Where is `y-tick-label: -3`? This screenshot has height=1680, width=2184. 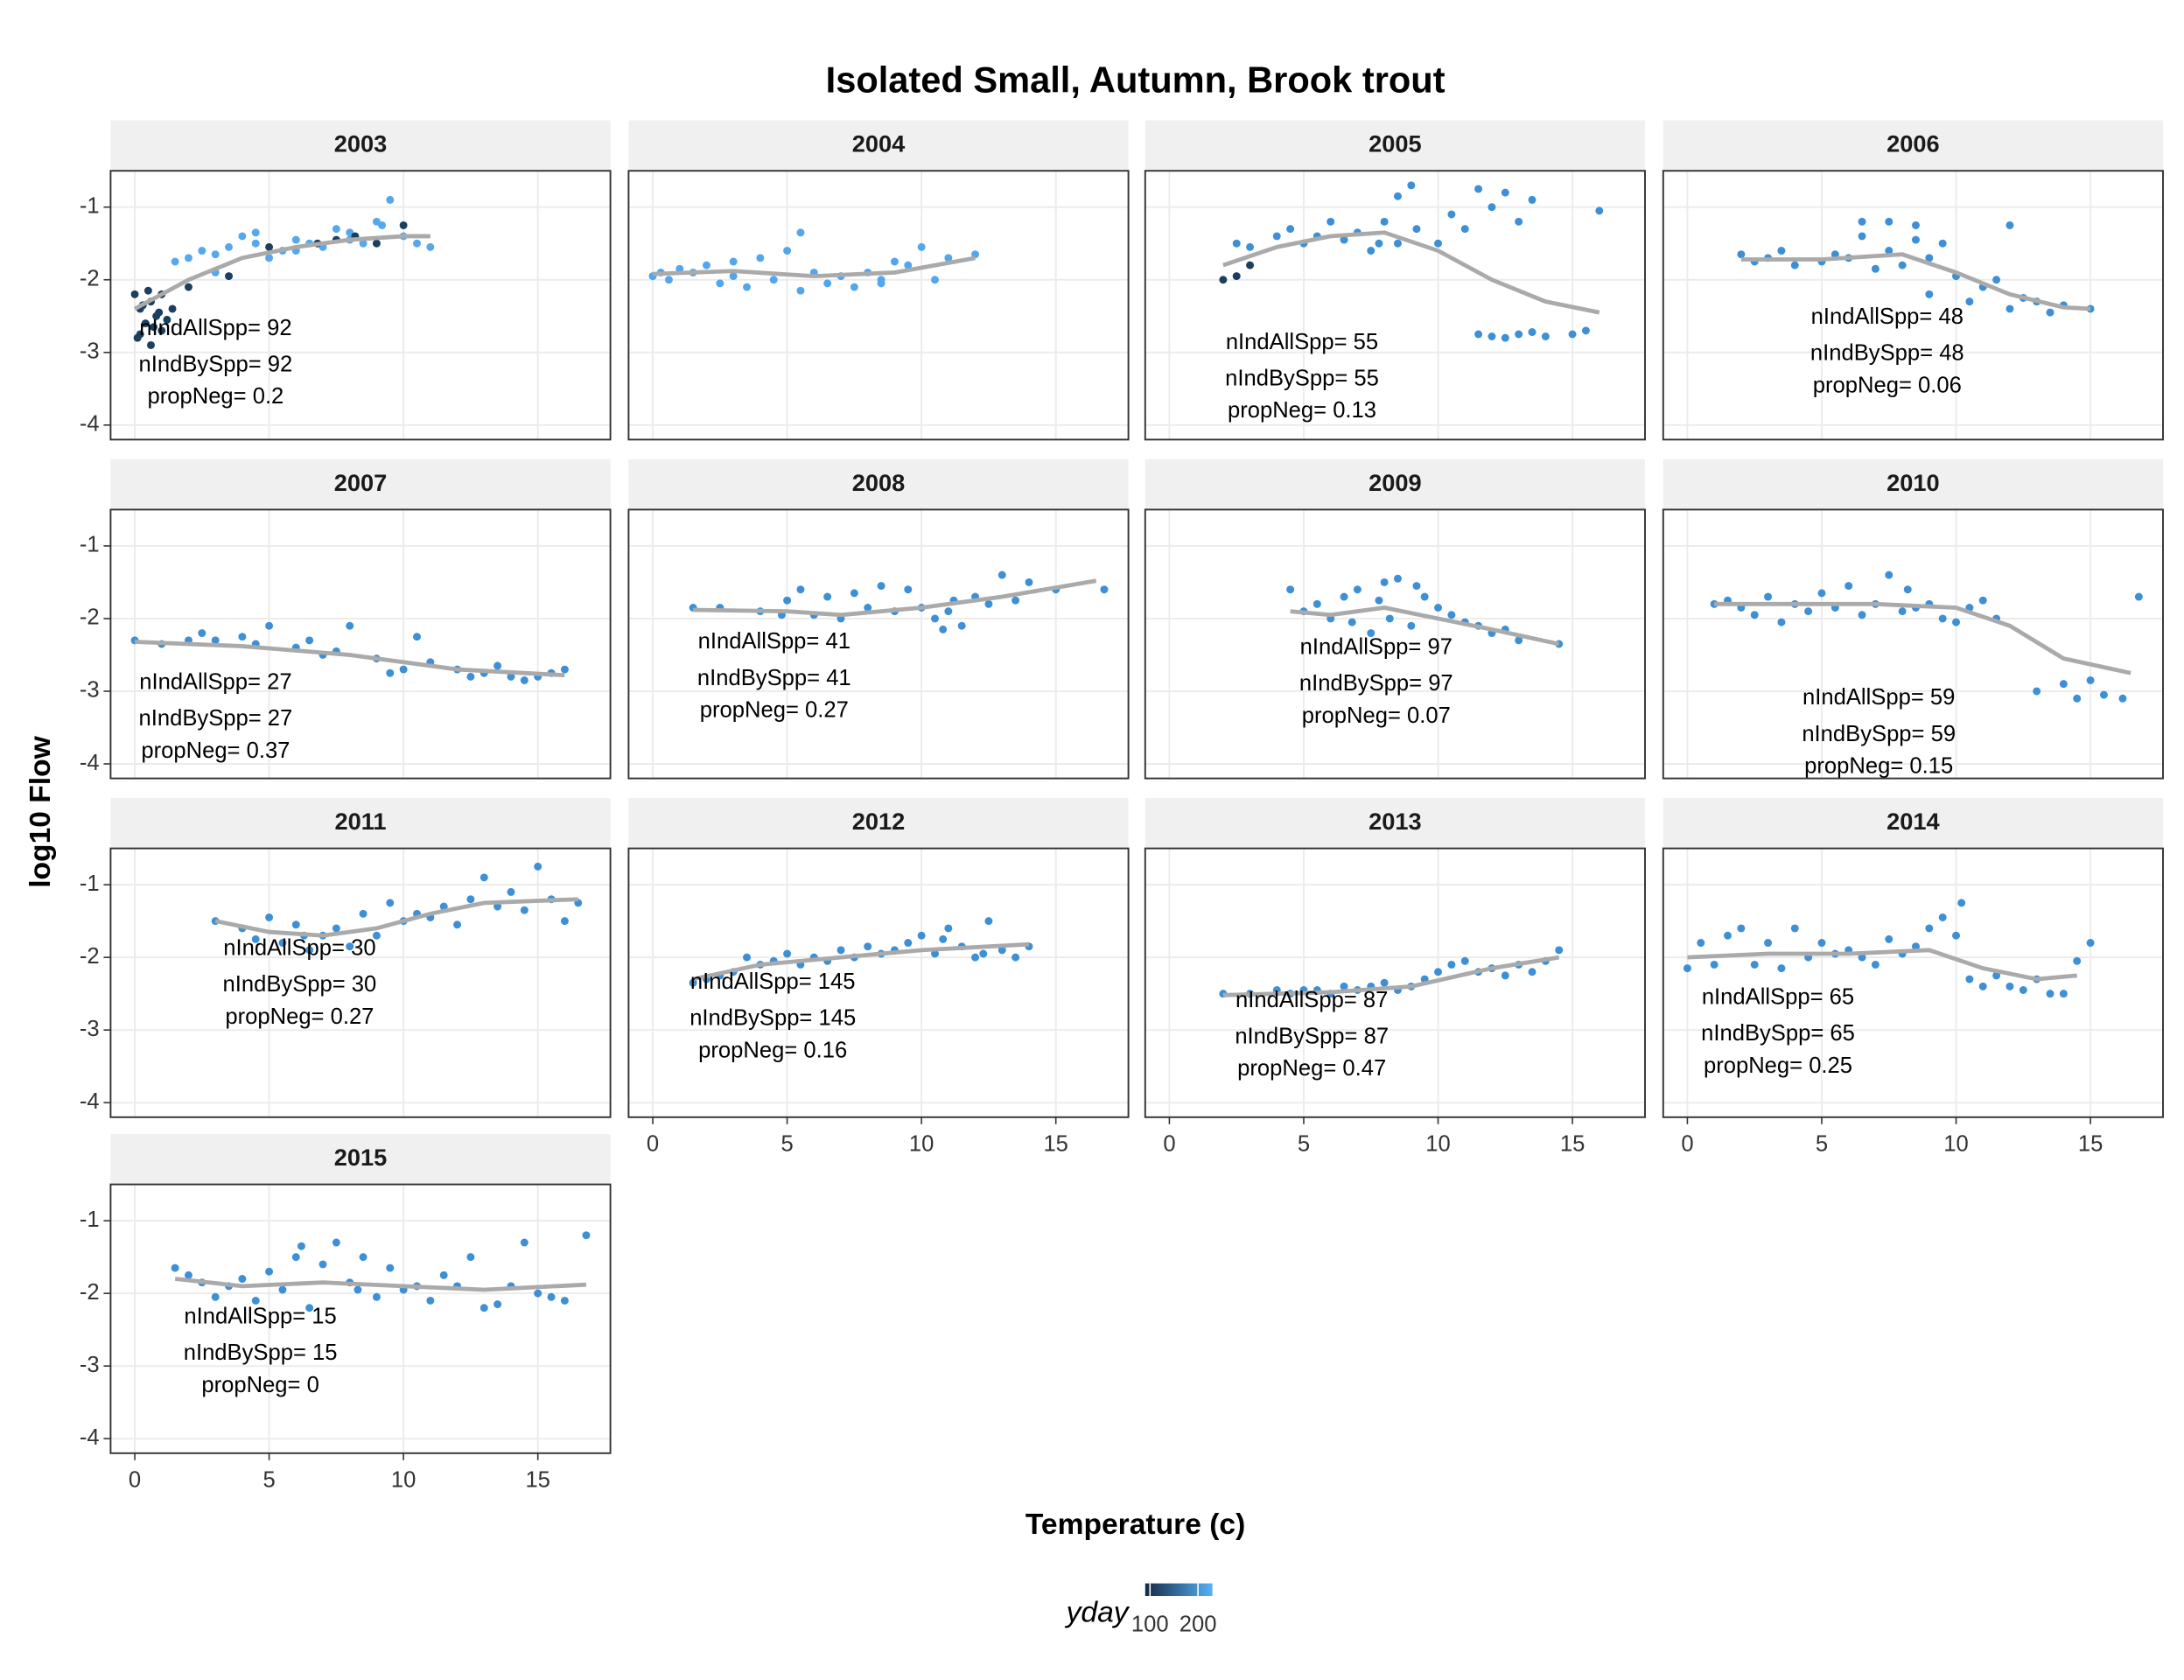 y-tick-label: -3 is located at coordinates (90, 1029).